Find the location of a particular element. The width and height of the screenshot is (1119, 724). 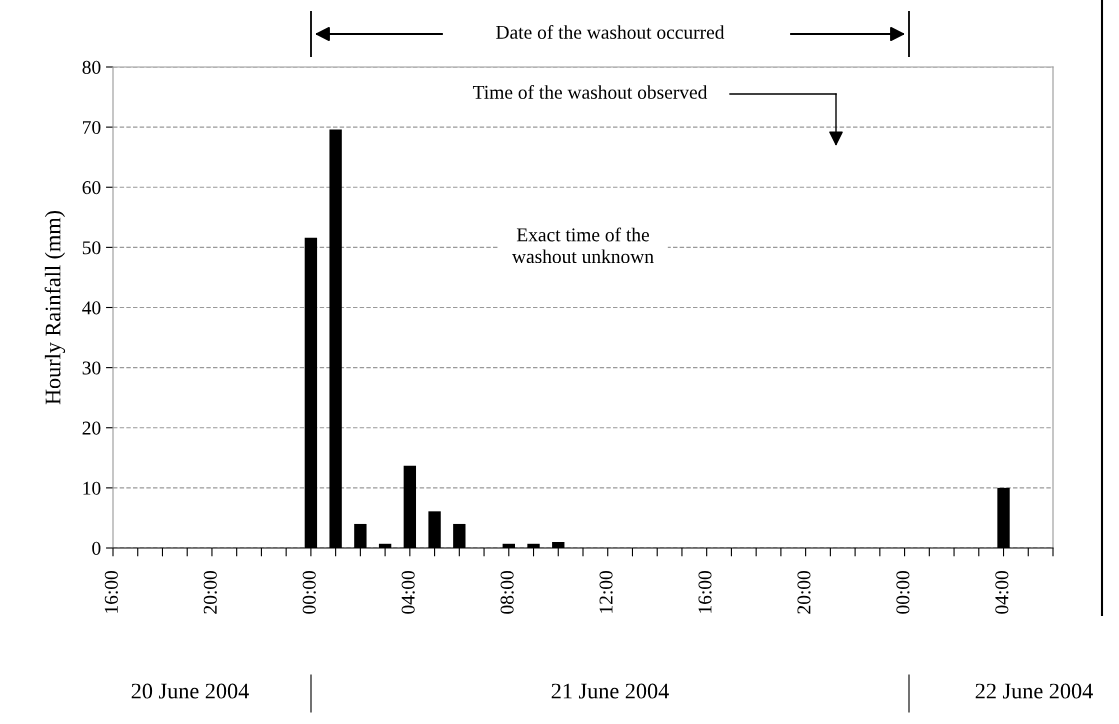

y-tick-label: 80 is located at coordinates (91, 67).